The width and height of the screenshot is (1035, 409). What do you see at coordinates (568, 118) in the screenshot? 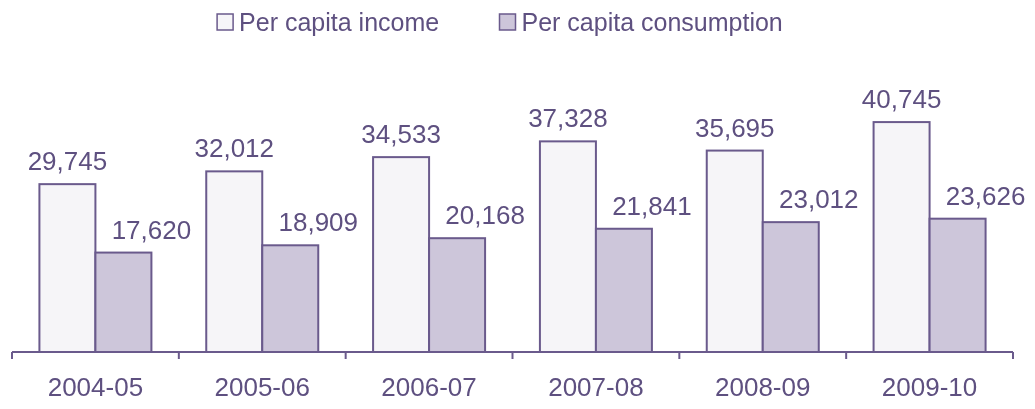
I see `data-label: 37,328` at bounding box center [568, 118].